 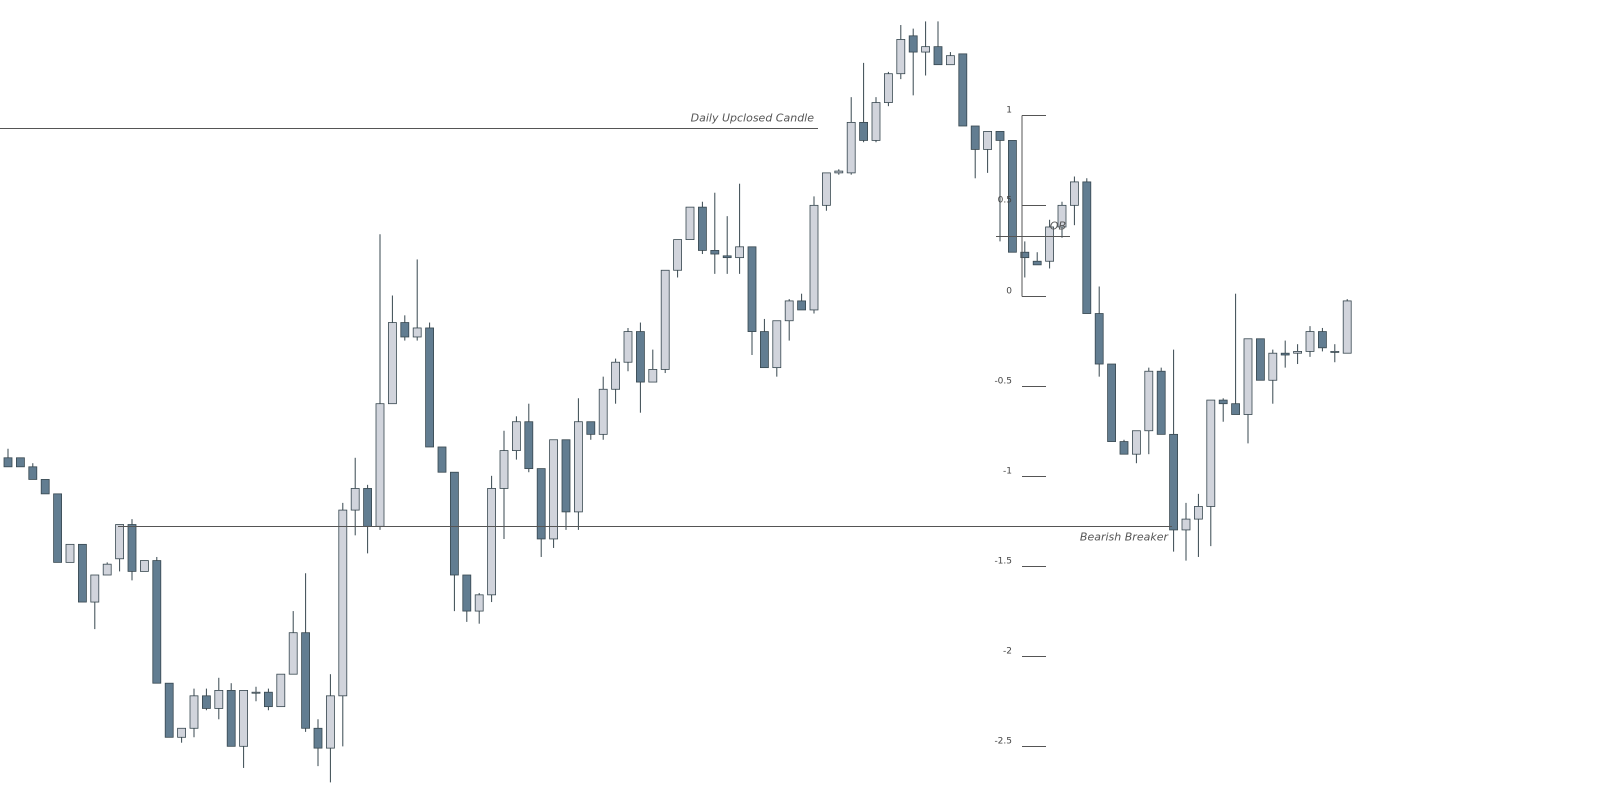 What do you see at coordinates (1020, 426) in the screenshot?
I see `fib-extension-tool: 1 0.5 0 -0.5 -1 -1.5 -2 -2.5` at bounding box center [1020, 426].